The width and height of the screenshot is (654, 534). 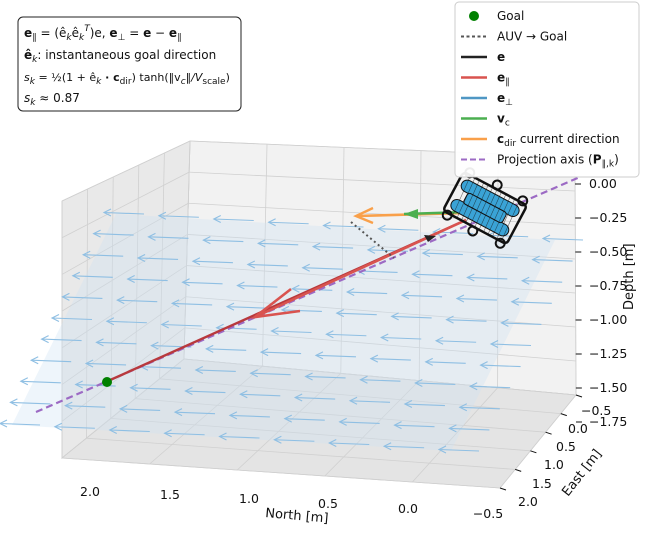 What do you see at coordinates (474, 16) in the screenshot?
I see `legend-goal-marker` at bounding box center [474, 16].